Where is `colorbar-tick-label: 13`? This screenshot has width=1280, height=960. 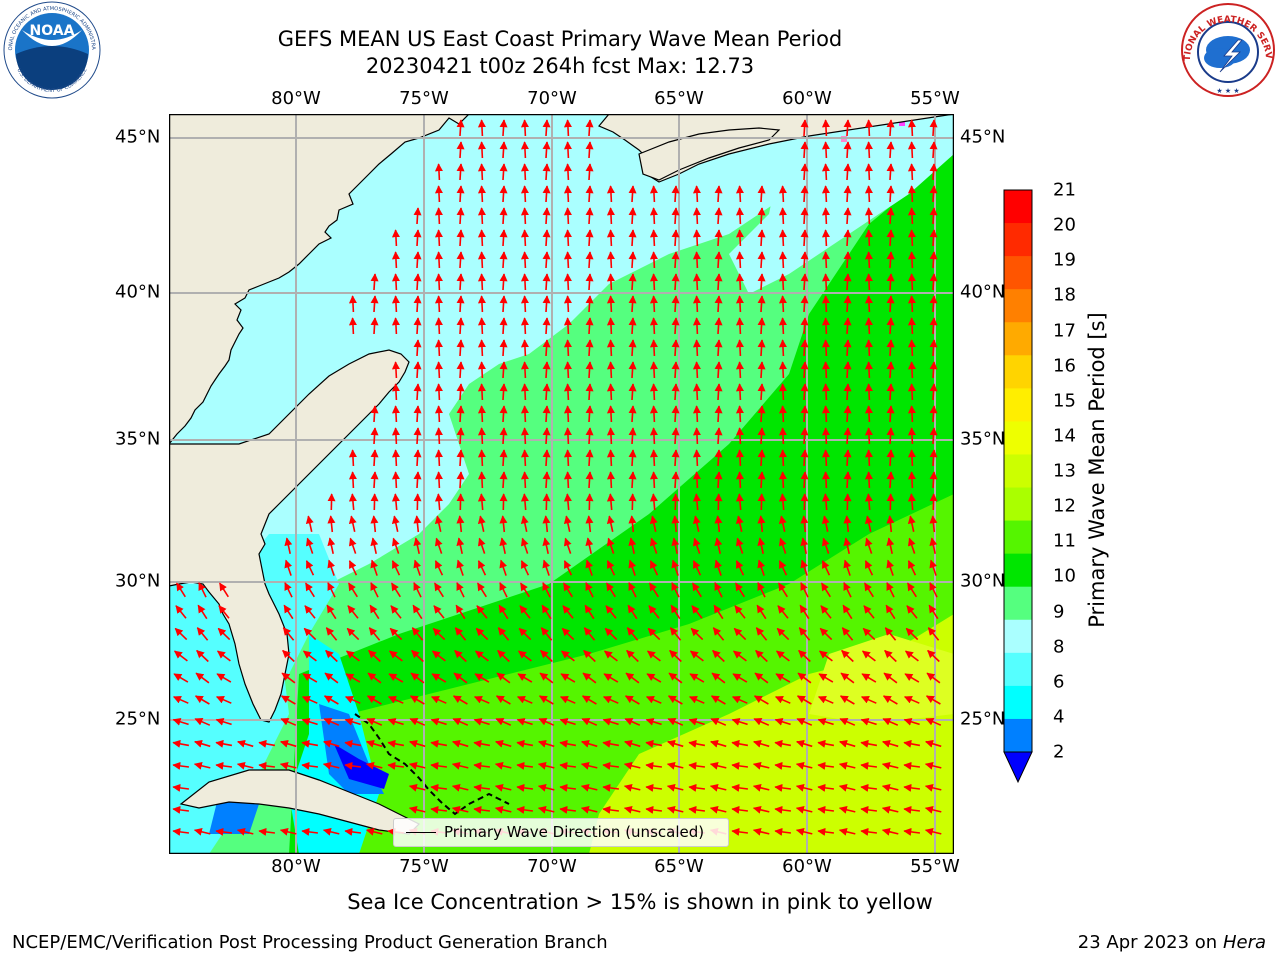 colorbar-tick-label: 13 is located at coordinates (1064, 471).